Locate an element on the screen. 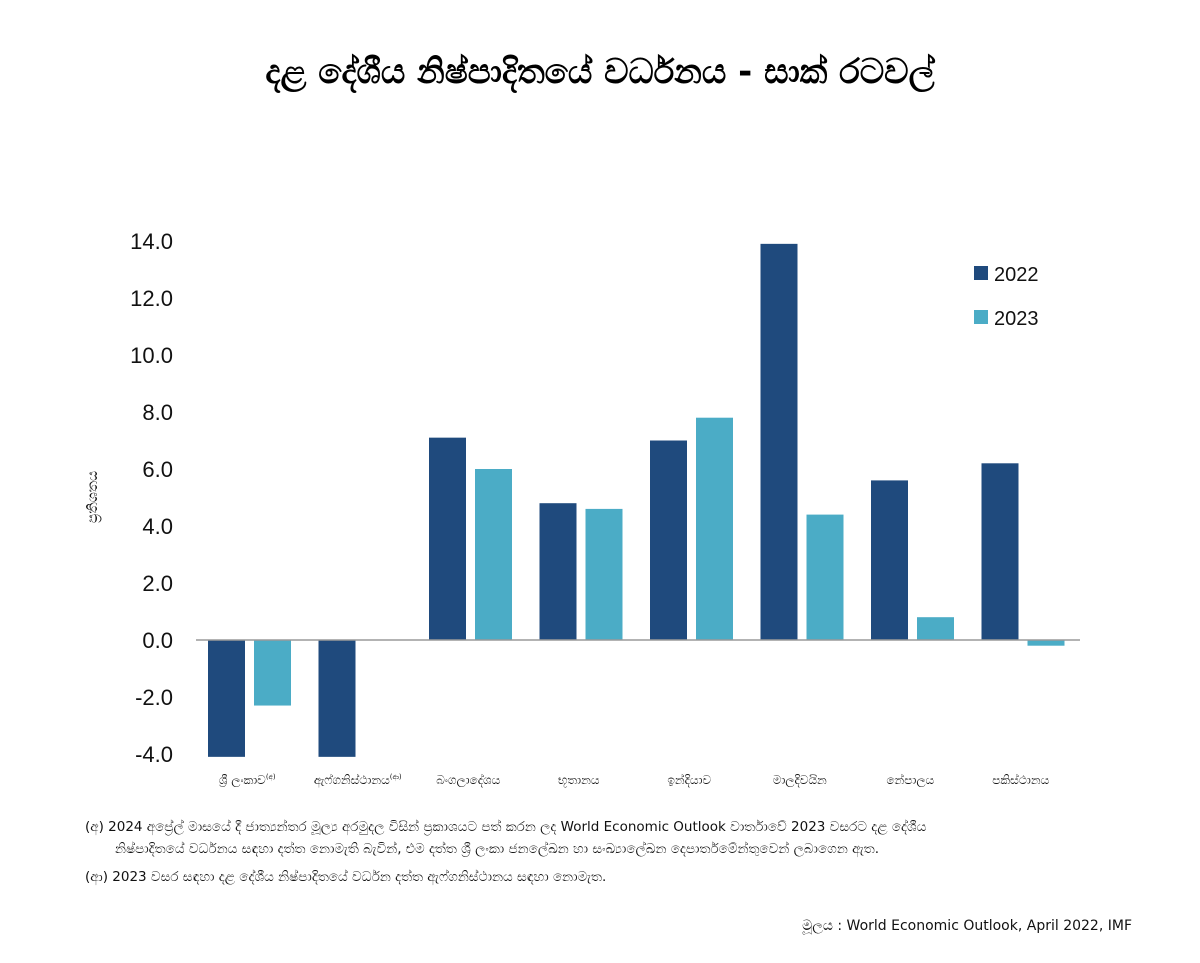  y-tick-label: 8.0 is located at coordinates (157, 412).